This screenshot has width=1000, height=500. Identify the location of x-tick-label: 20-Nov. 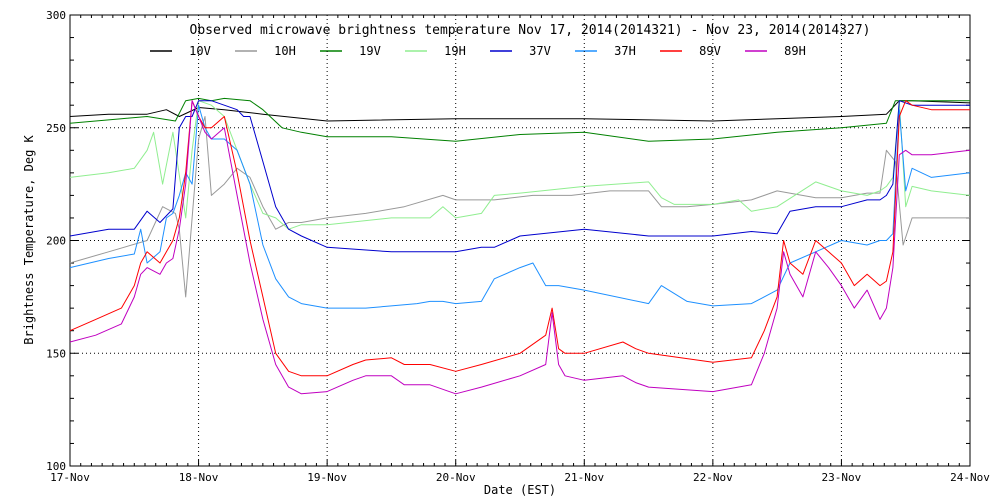
(456, 477).